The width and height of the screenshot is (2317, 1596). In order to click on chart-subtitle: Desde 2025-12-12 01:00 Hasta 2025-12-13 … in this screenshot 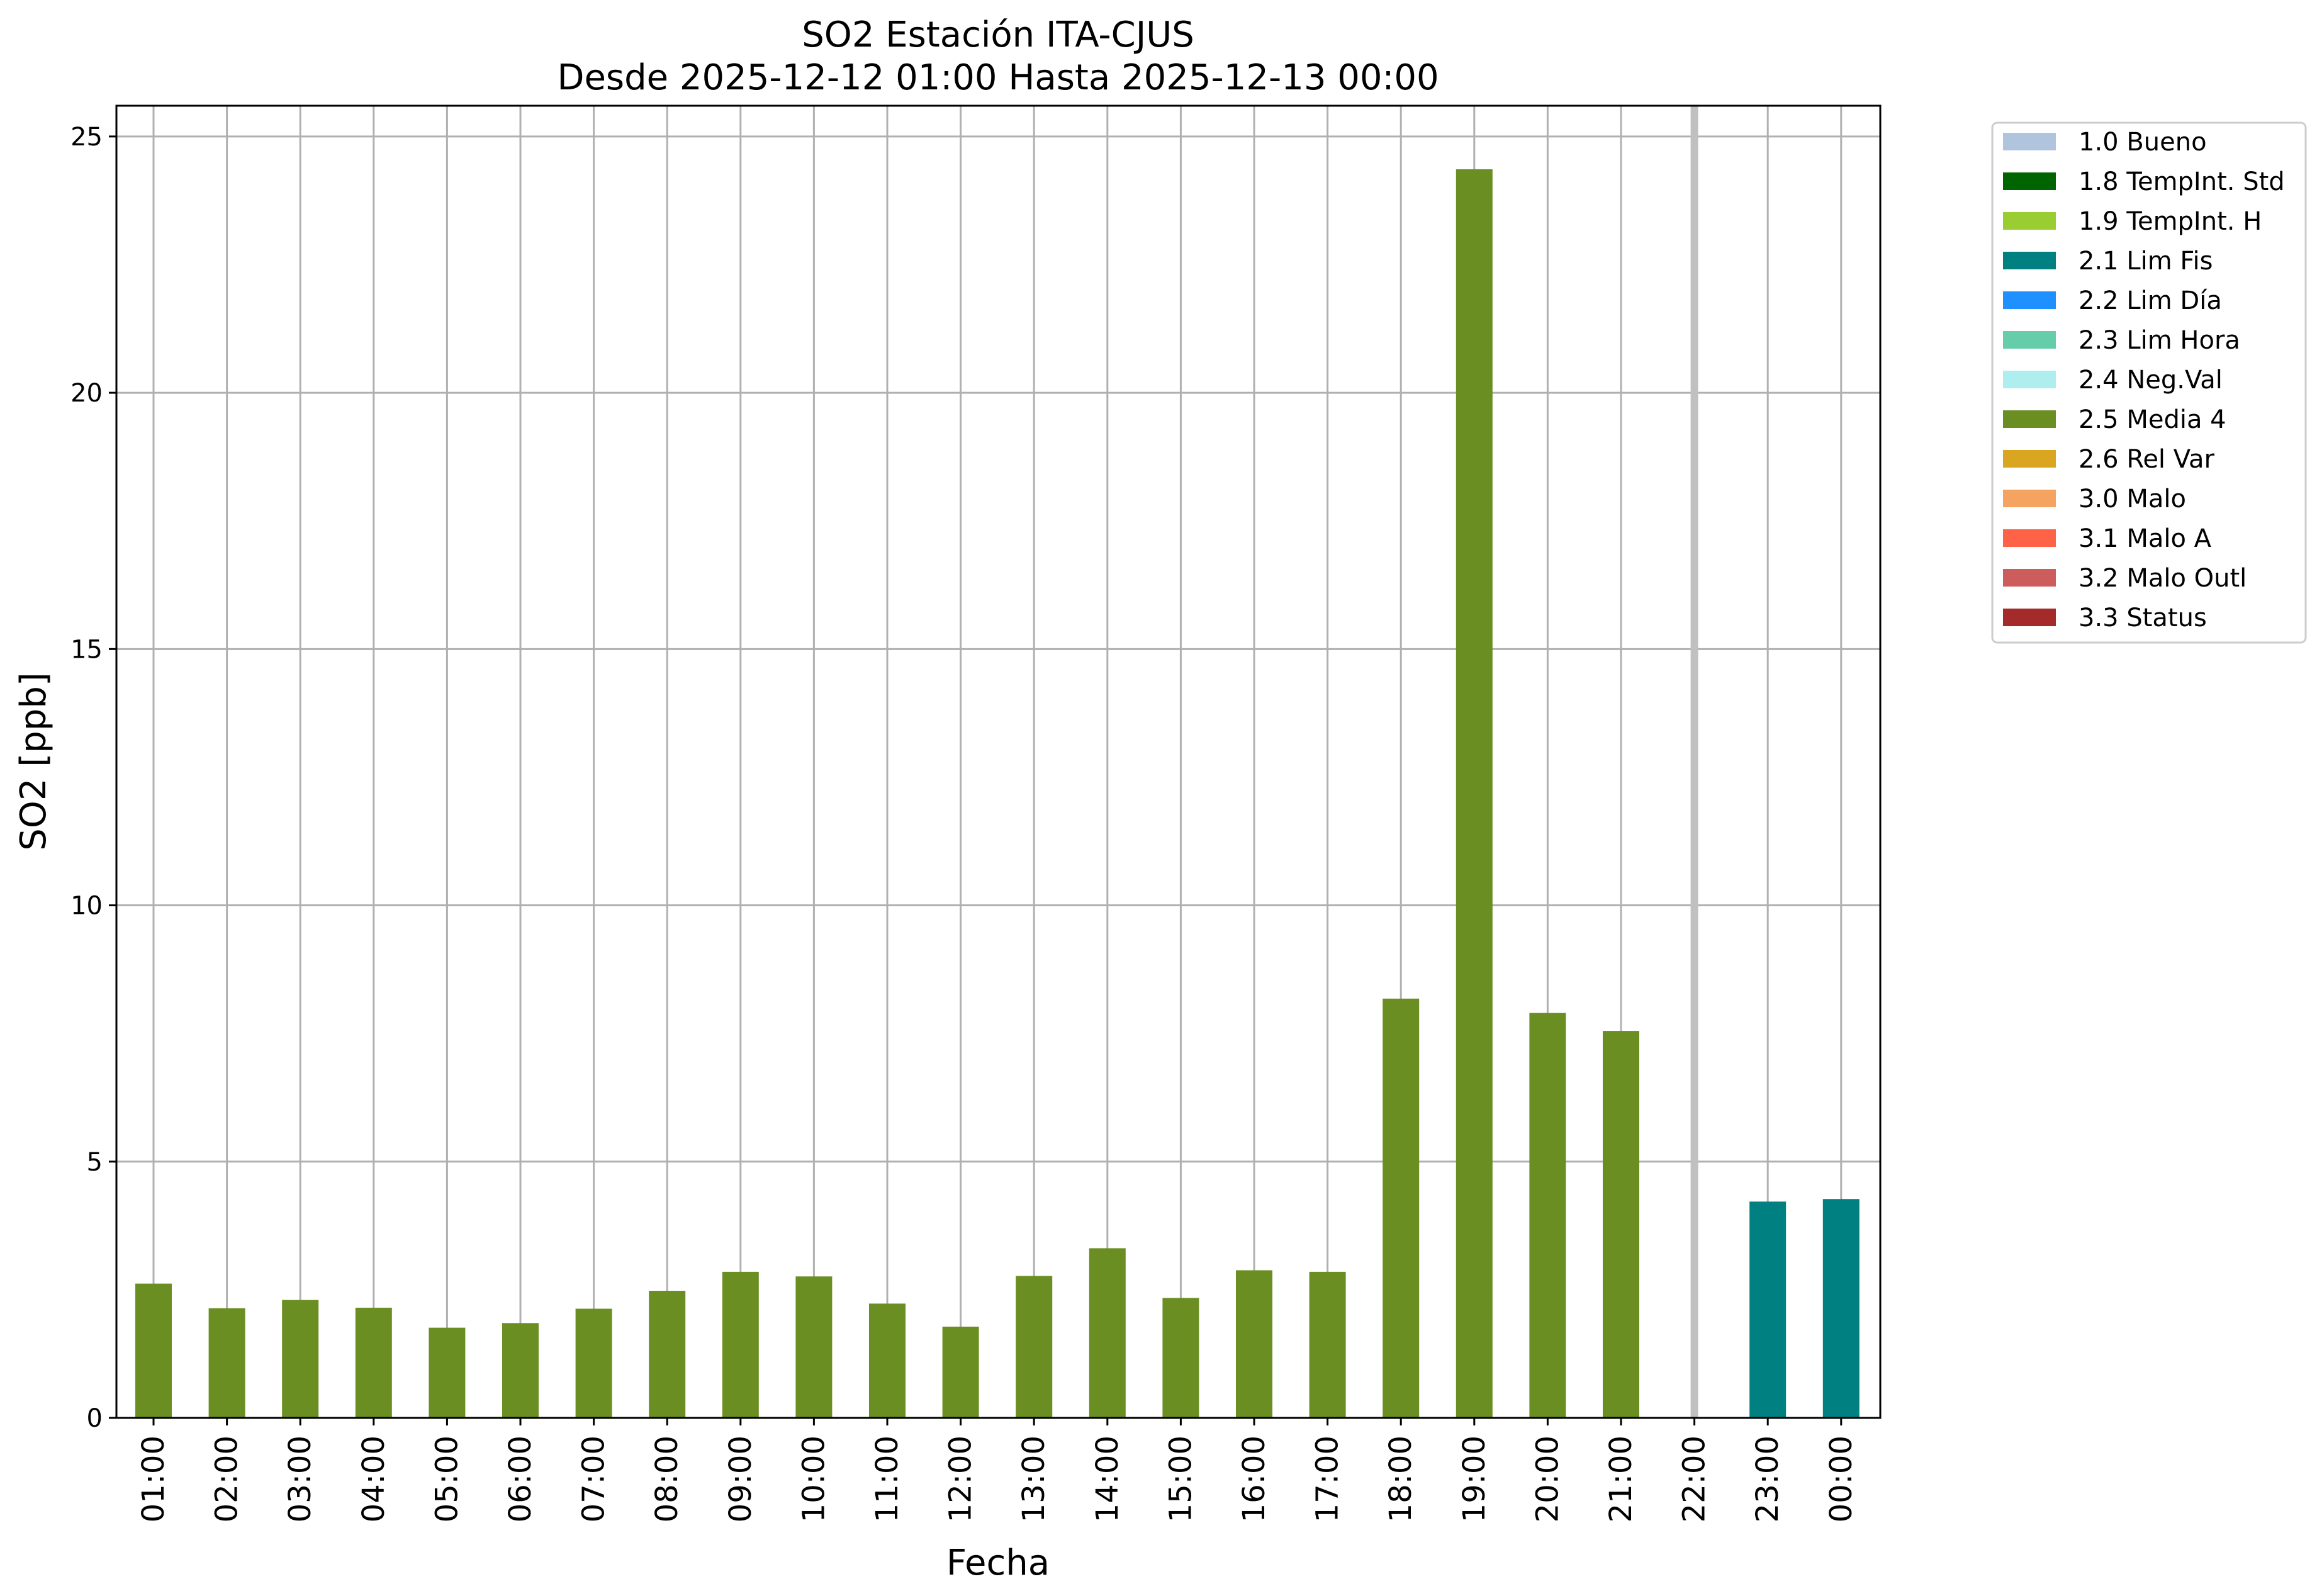, I will do `click(998, 77)`.